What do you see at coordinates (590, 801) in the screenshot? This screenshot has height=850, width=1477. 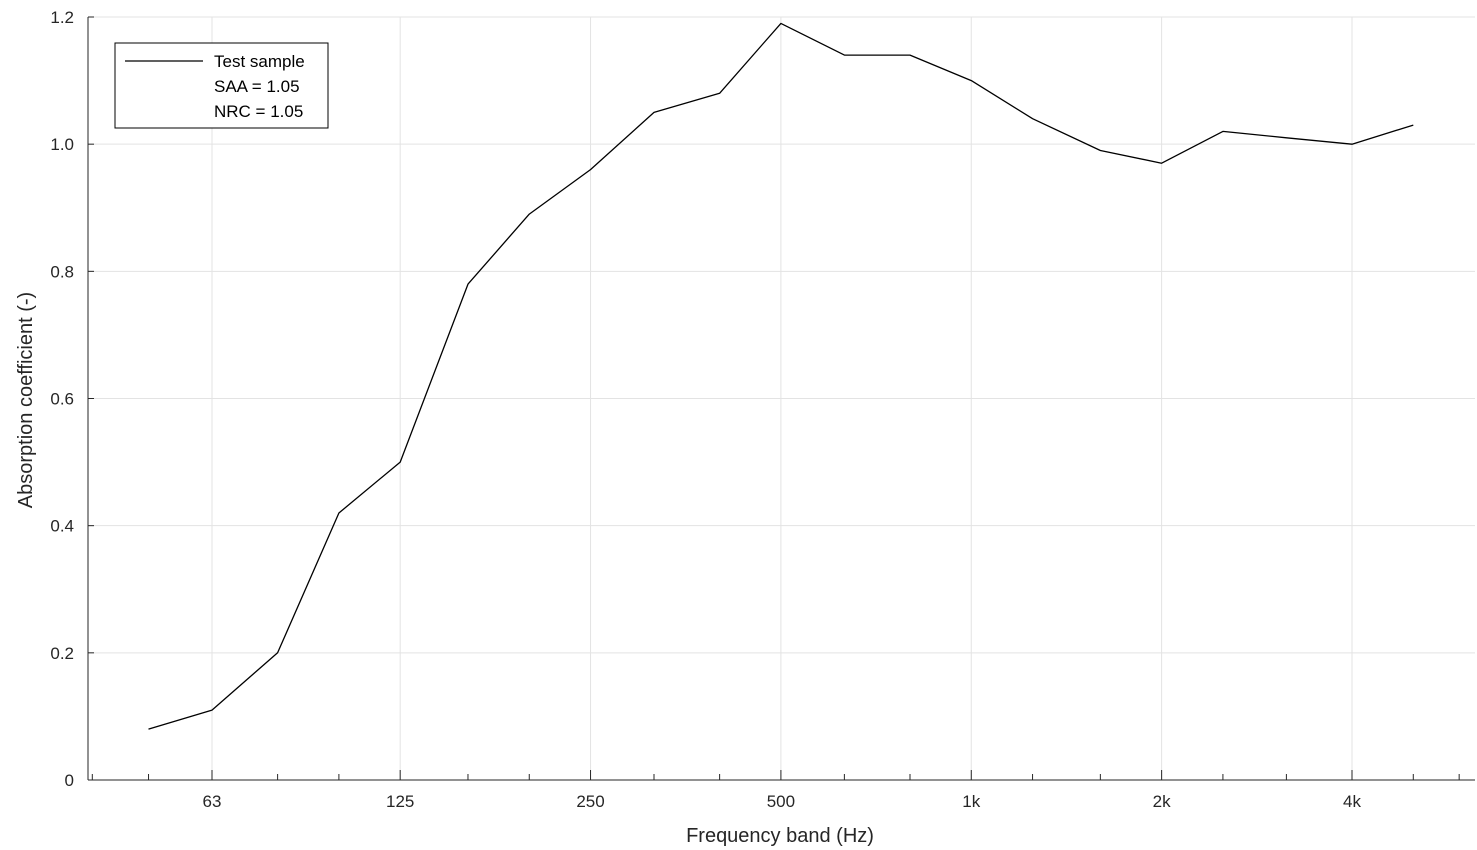 I see `x-tick-label: 250` at bounding box center [590, 801].